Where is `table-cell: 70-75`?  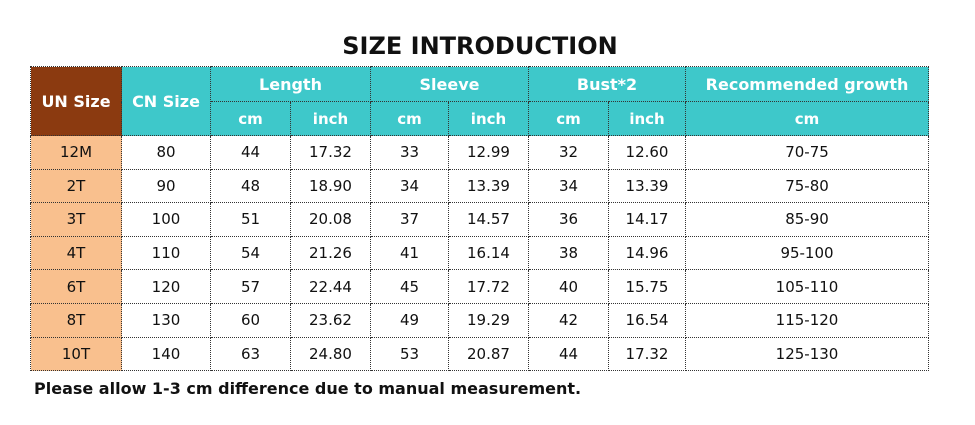 table-cell: 70-75 is located at coordinates (807, 152).